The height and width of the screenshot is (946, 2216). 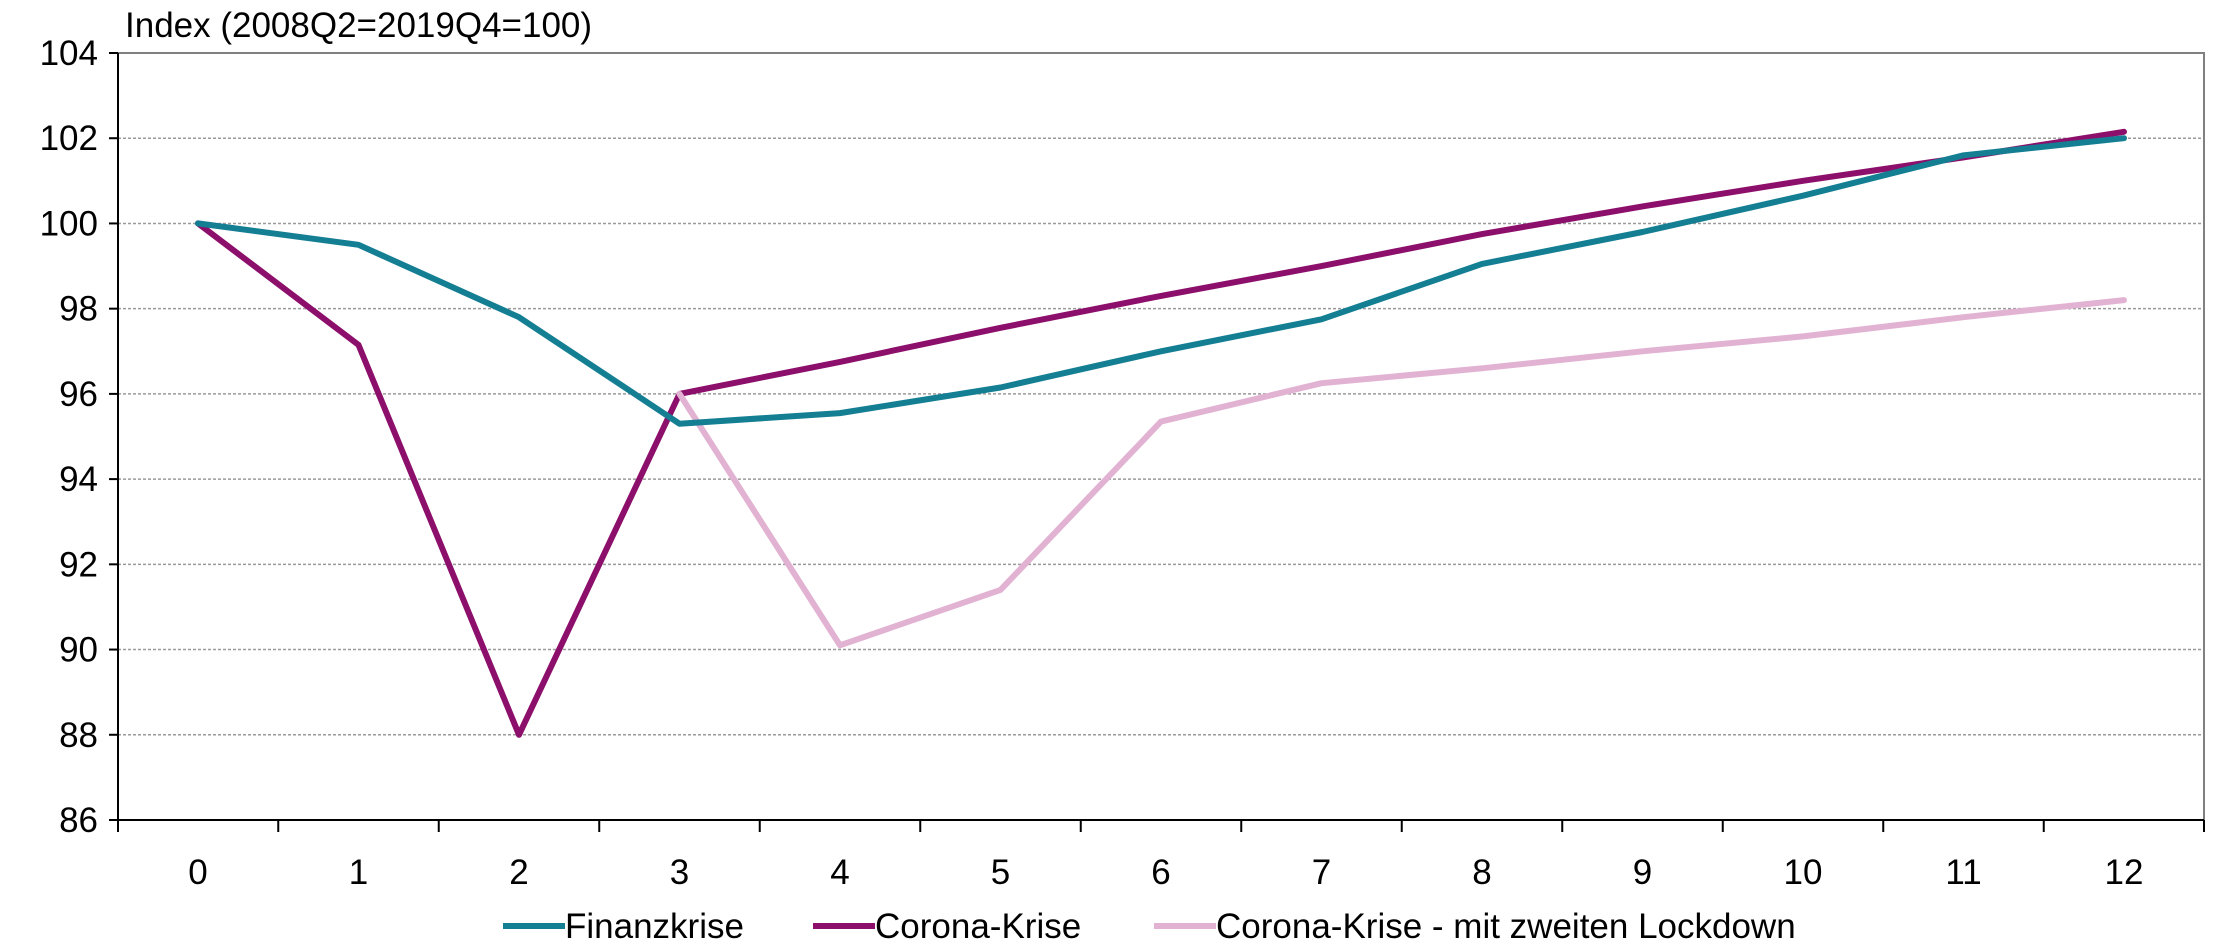 I want to click on x-tick-label: 12, so click(x=2124, y=872).